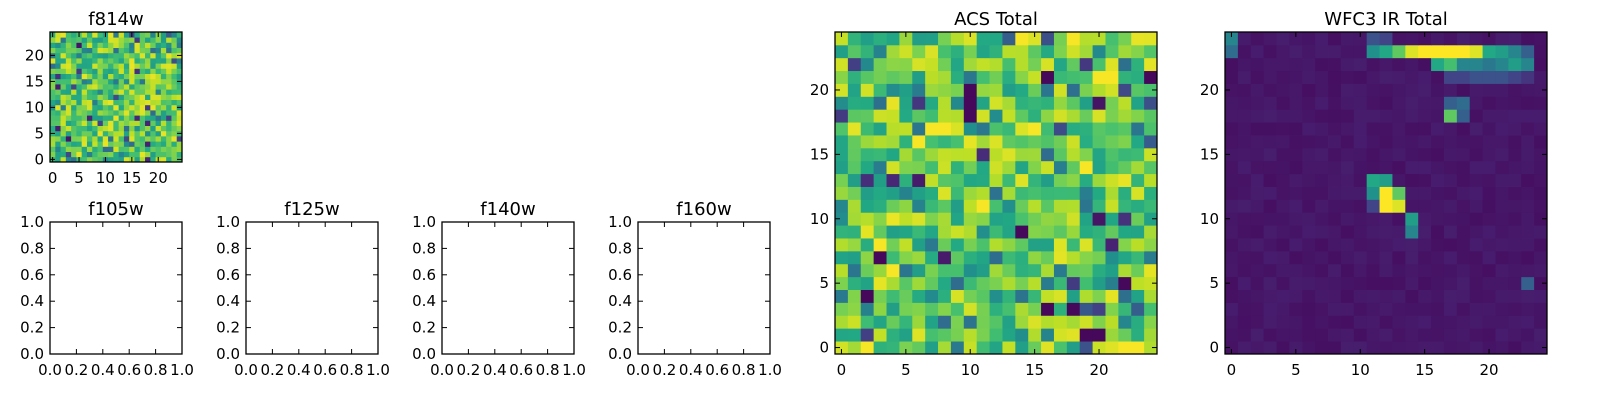 This screenshot has width=1600, height=400. What do you see at coordinates (424, 275) in the screenshot?
I see `y-tick-label: 0.6` at bounding box center [424, 275].